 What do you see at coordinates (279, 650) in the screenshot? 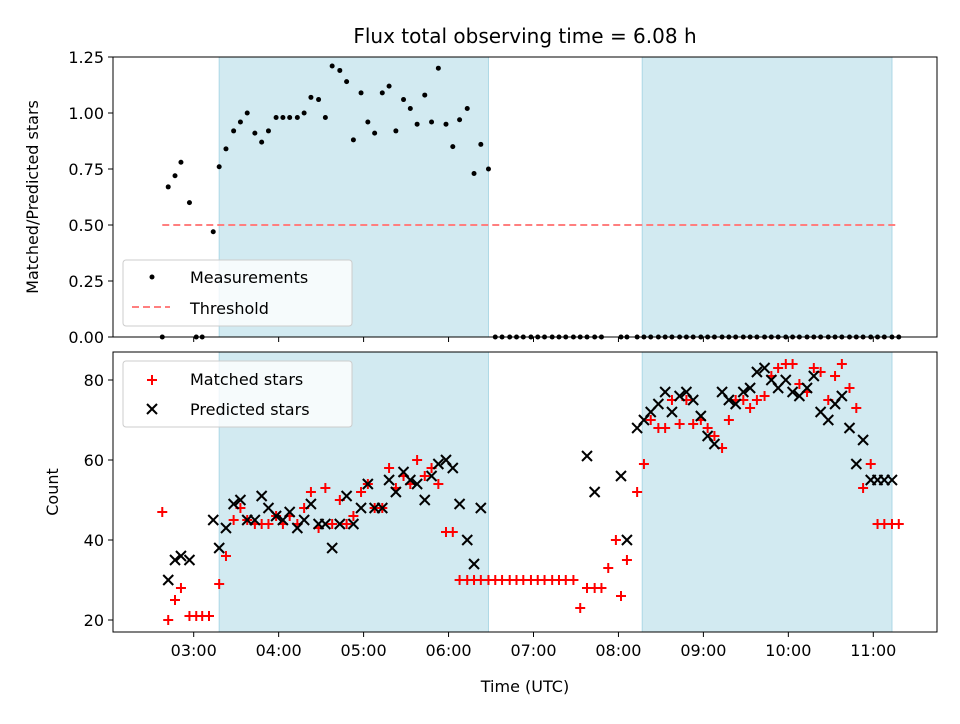
I see `x-tick-label: 04:00` at bounding box center [279, 650].